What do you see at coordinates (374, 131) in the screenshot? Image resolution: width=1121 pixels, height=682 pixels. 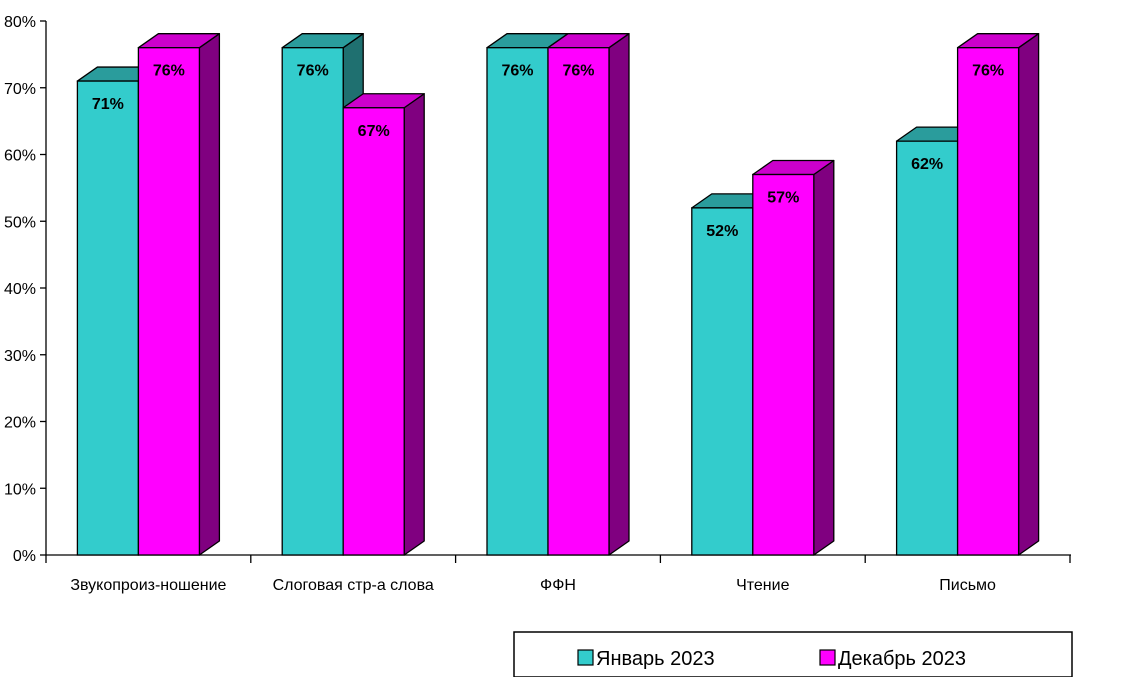 I see `data-label: 67%` at bounding box center [374, 131].